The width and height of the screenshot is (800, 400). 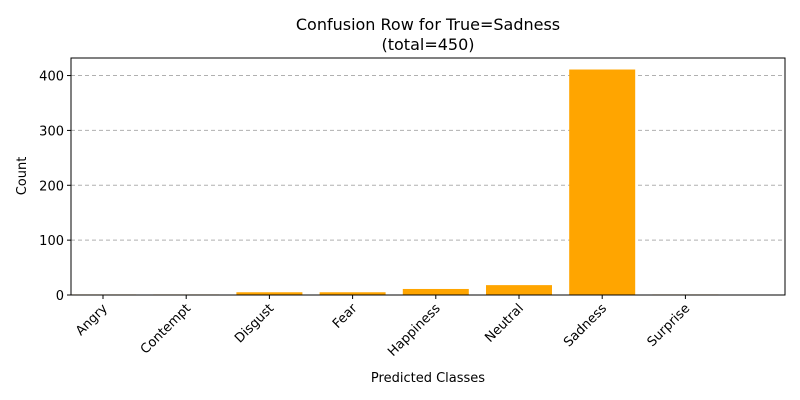 I want to click on y-axis-label: Count, so click(x=22, y=176).